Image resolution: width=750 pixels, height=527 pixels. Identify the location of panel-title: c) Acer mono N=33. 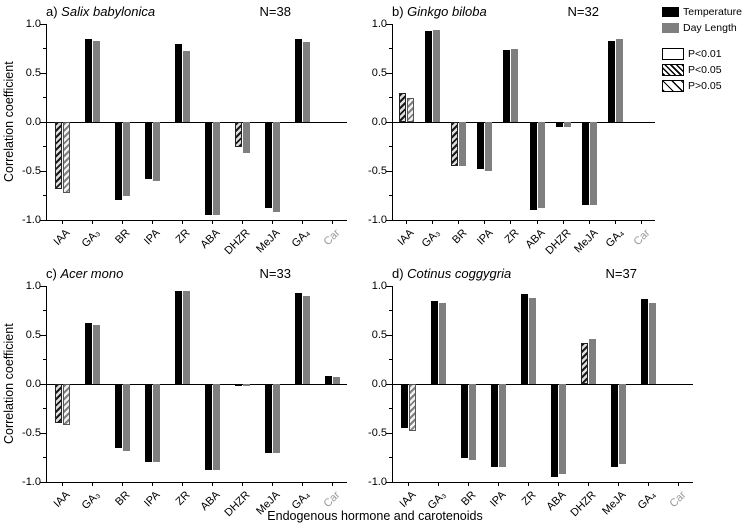
(196, 276).